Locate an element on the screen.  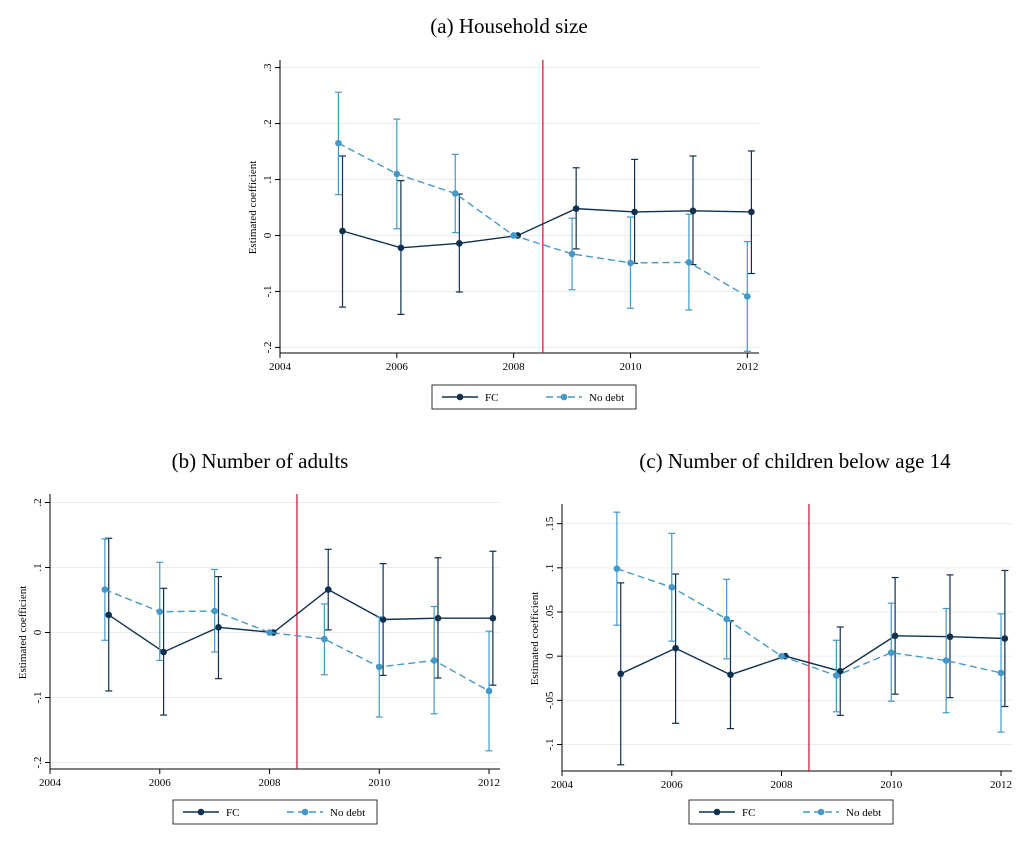
y-tick-label: .2 is located at coordinates (268, 123).